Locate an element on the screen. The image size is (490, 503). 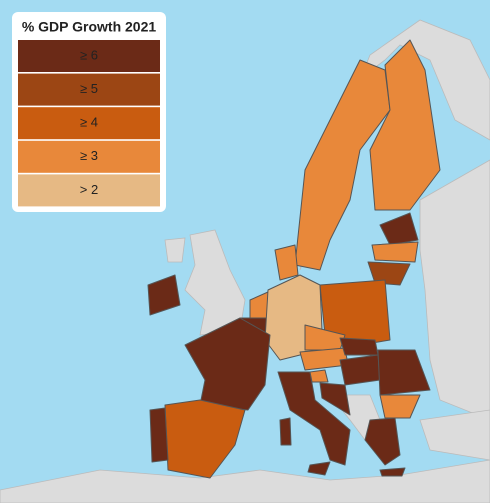
legend-label: ≥ 3 is located at coordinates (89, 155).